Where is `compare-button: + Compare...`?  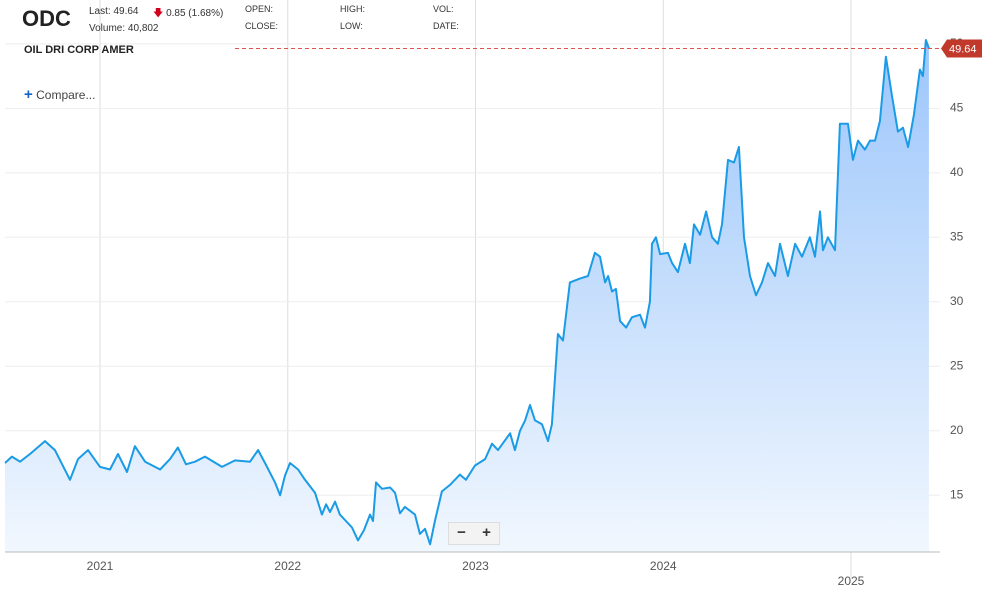
compare-button: + Compare... is located at coordinates (59, 94).